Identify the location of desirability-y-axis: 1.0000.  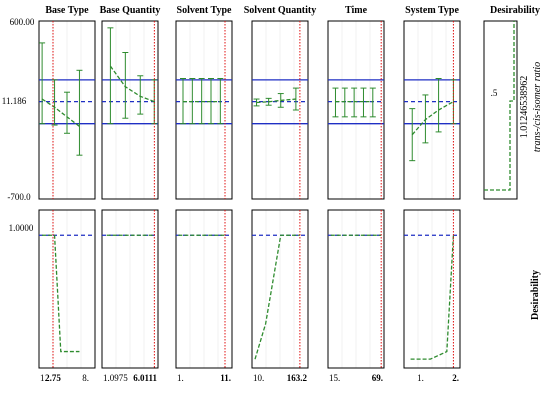
(21, 228).